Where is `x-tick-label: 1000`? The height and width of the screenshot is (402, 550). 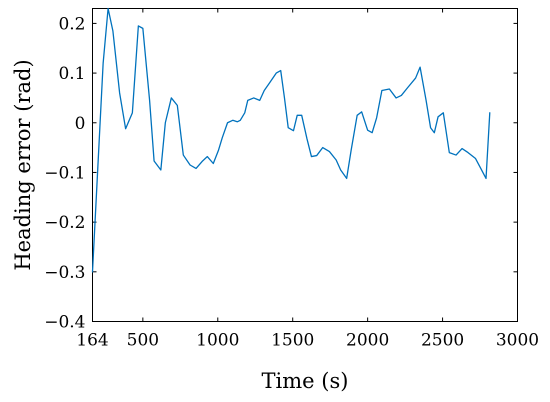 x-tick-label: 1000 is located at coordinates (217, 341).